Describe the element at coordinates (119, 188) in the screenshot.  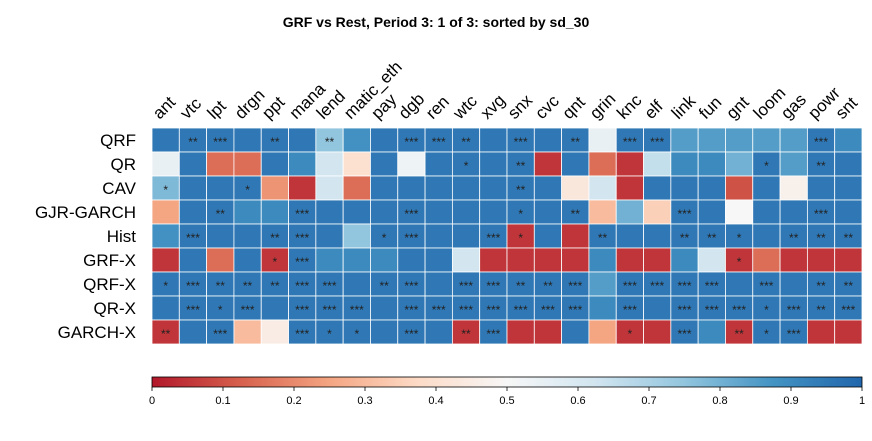
I see `row-label: CAV` at that location.